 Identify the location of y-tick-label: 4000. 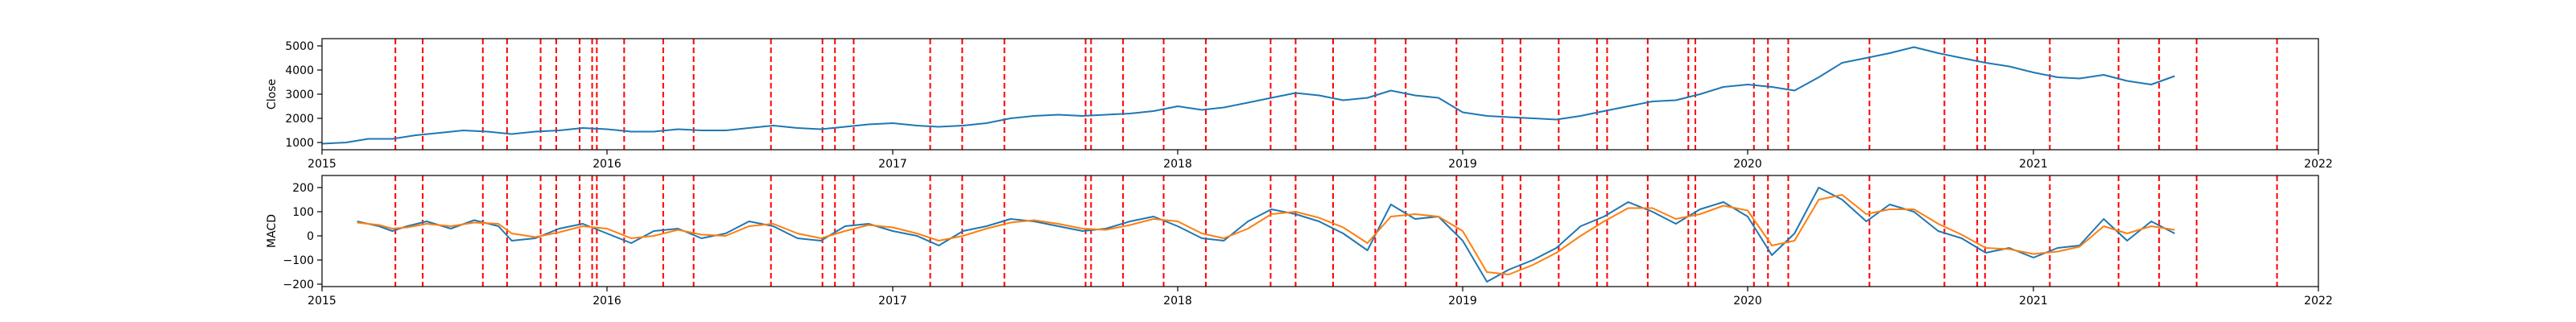
(299, 70).